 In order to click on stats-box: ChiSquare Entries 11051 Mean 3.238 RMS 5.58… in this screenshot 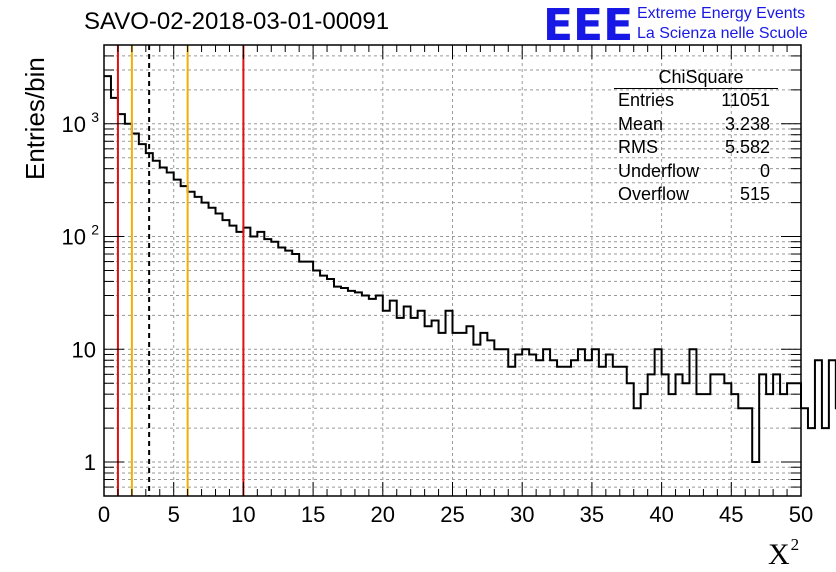, I will do `click(694, 136)`.